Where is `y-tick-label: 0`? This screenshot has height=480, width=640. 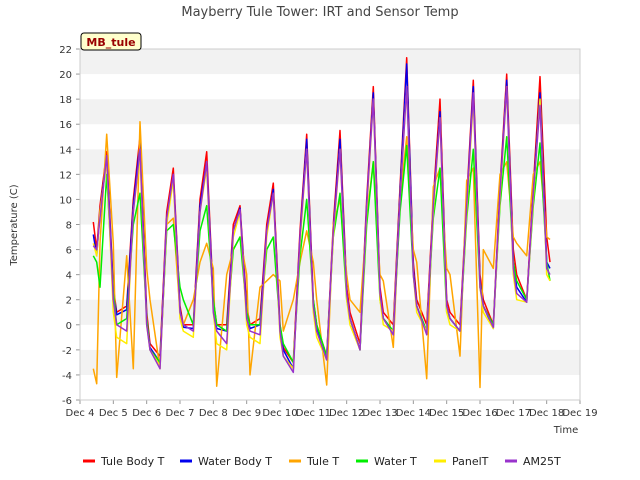
y-tick-label: 0 is located at coordinates (69, 326).